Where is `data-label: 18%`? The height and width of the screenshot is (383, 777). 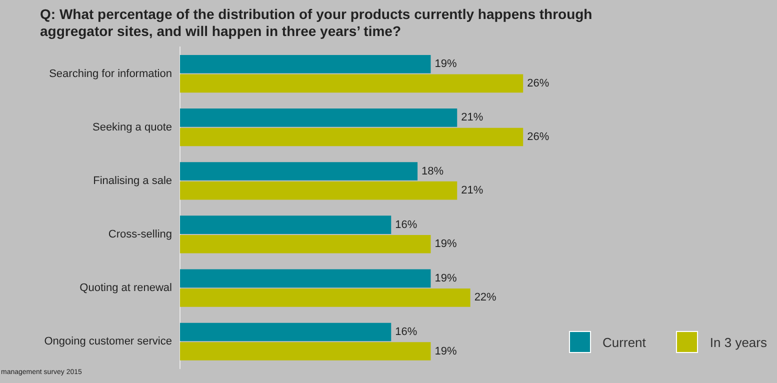
data-label: 18% is located at coordinates (433, 171).